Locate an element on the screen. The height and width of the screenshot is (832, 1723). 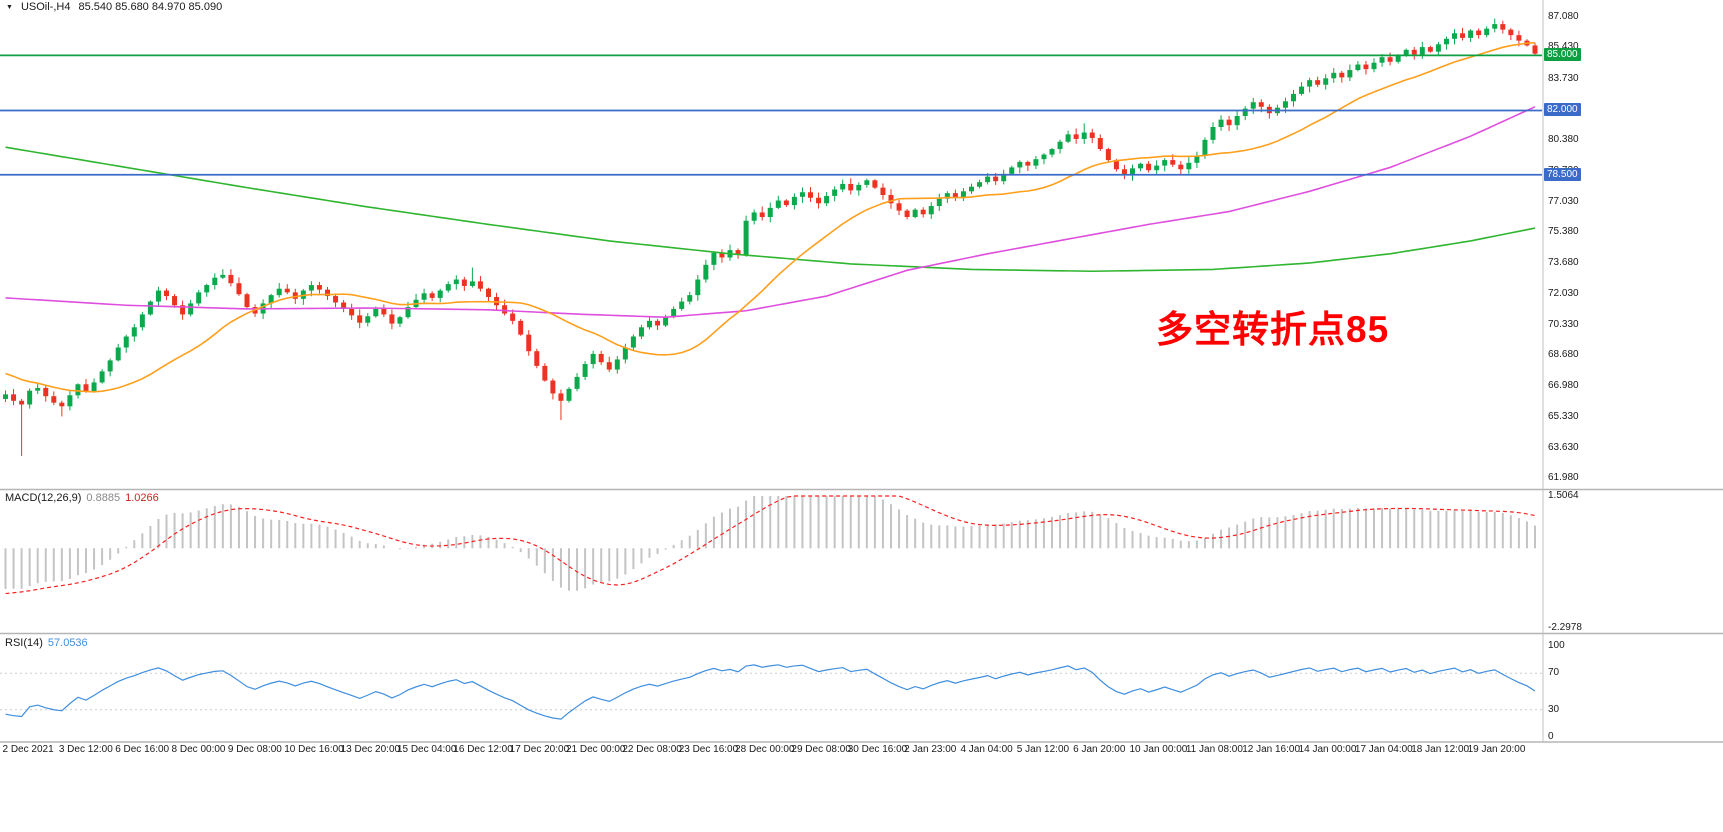
ohlc-values: 85.540 85.680 84.970 85.090 is located at coordinates (150, 7).